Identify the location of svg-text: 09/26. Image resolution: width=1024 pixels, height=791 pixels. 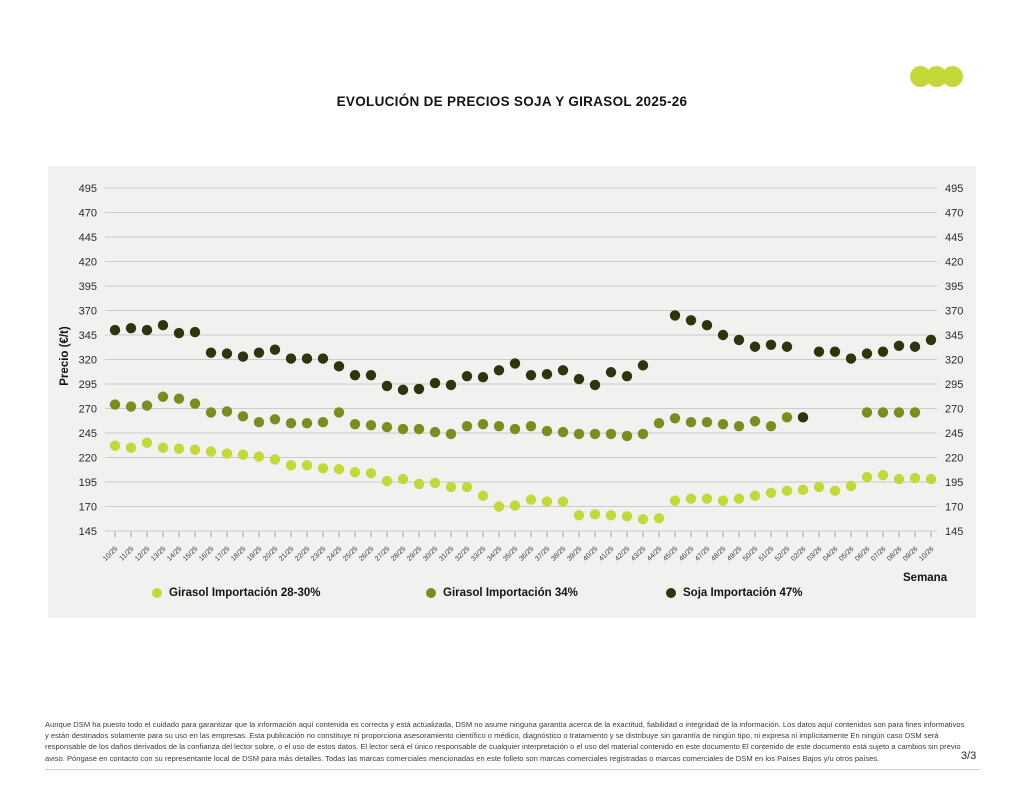
(910, 553).